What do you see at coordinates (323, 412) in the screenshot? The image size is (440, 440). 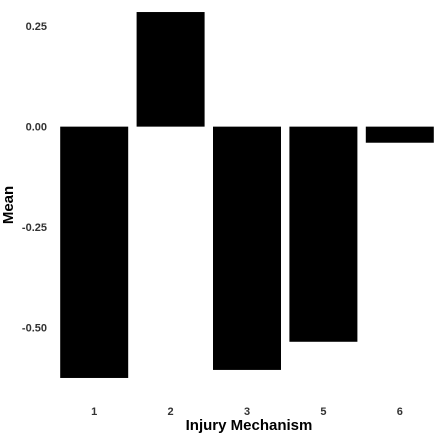 I see `x-tick-label: 5` at bounding box center [323, 412].